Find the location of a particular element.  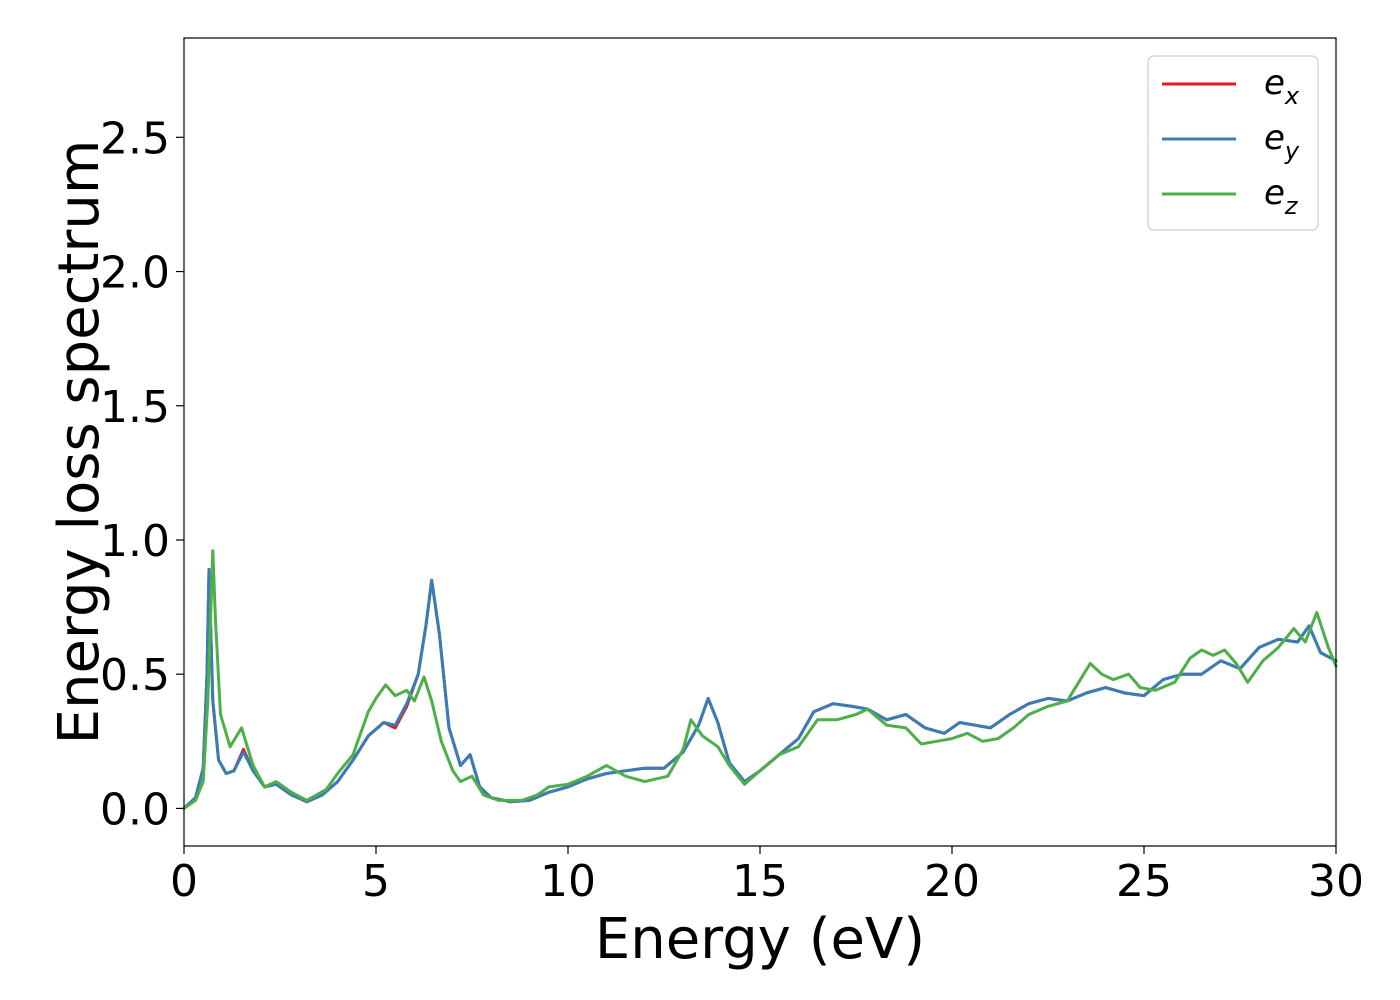

x-tick-label: 5 is located at coordinates (376, 881).